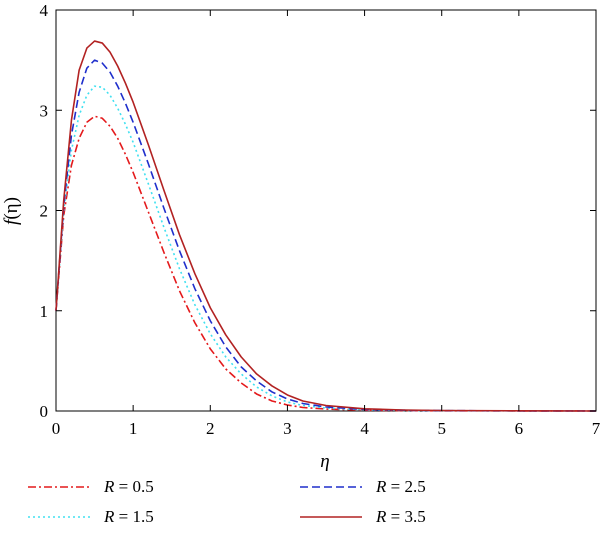  What do you see at coordinates (56, 428) in the screenshot?
I see `x-tick-label: 0` at bounding box center [56, 428].